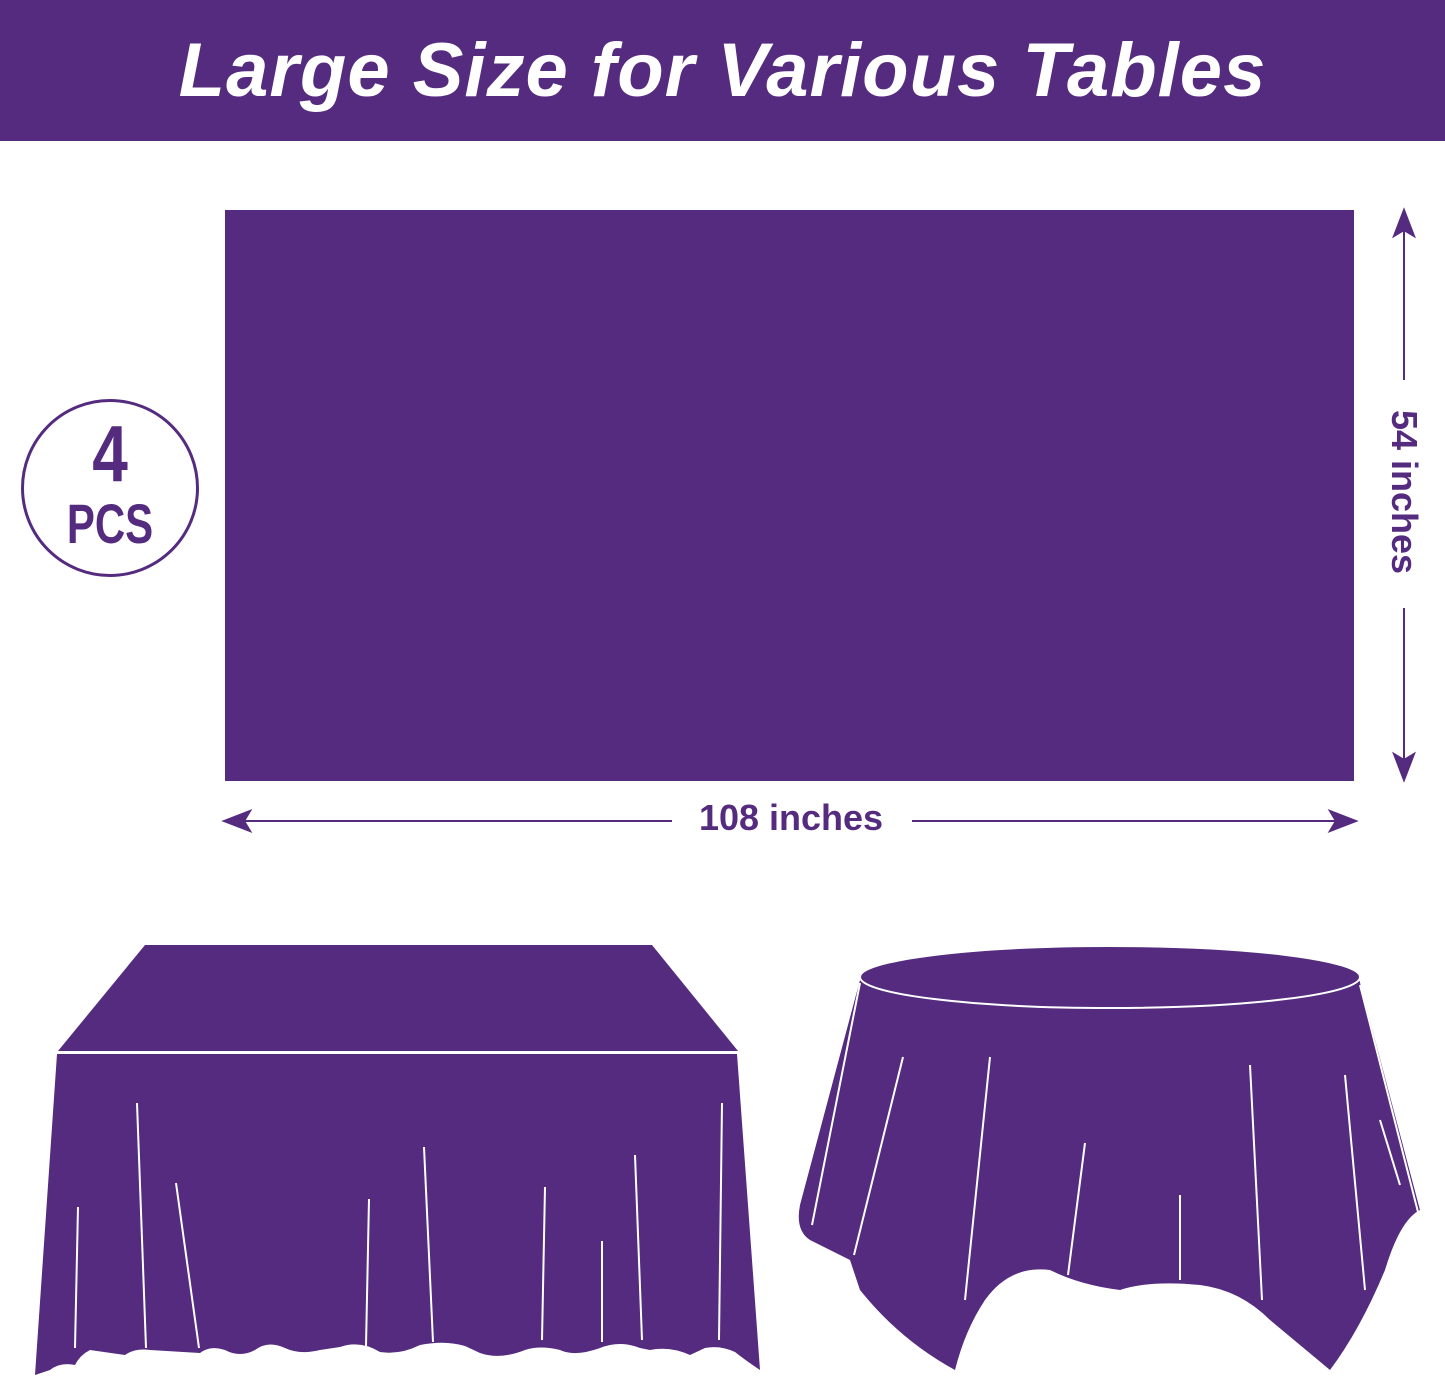  What do you see at coordinates (110, 523) in the screenshot?
I see `quantity-unit: PCS` at bounding box center [110, 523].